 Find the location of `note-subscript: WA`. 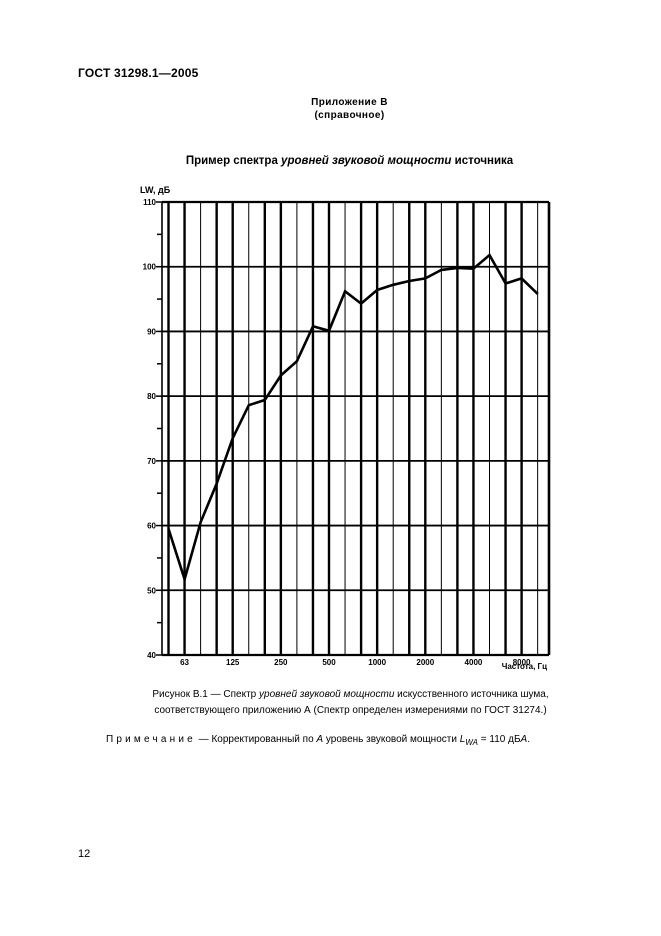

note-subscript: WA is located at coordinates (472, 742).